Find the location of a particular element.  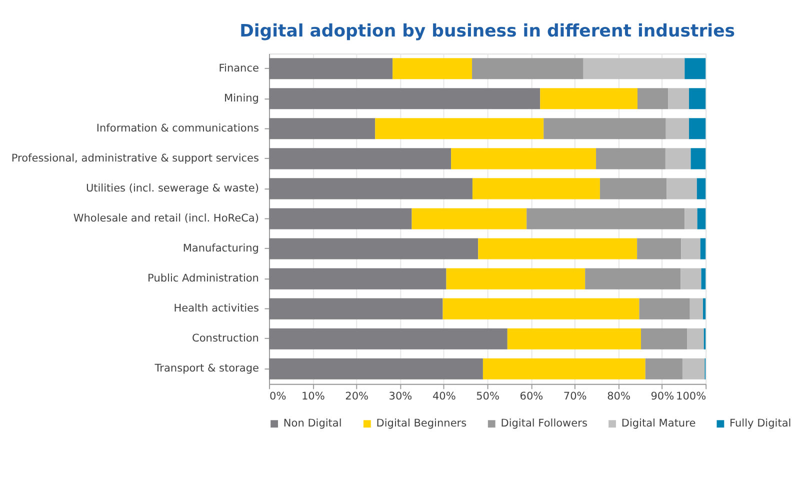

legend-label: Digital Beginners is located at coordinates (421, 424).